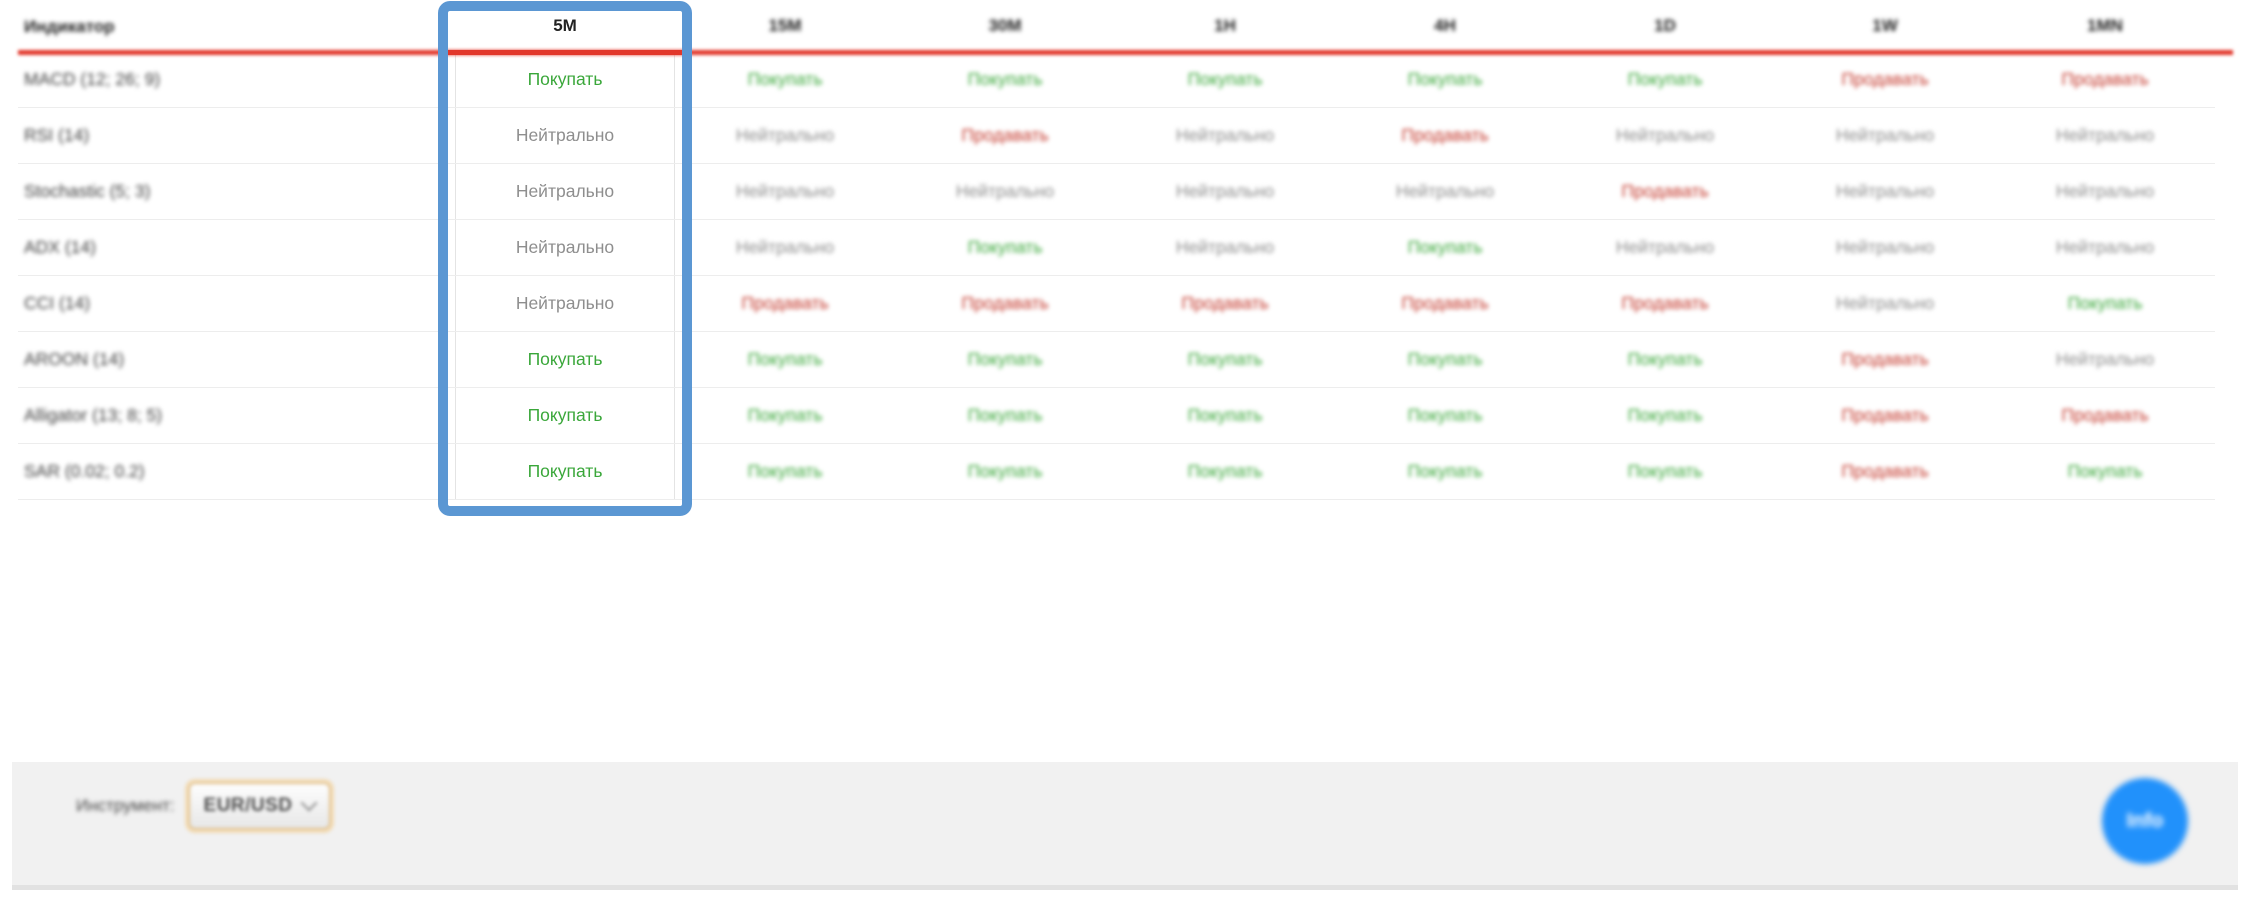  Describe the element at coordinates (1157, 806) in the screenshot. I see `footer-content: Инструмент: EUR/USD` at that location.